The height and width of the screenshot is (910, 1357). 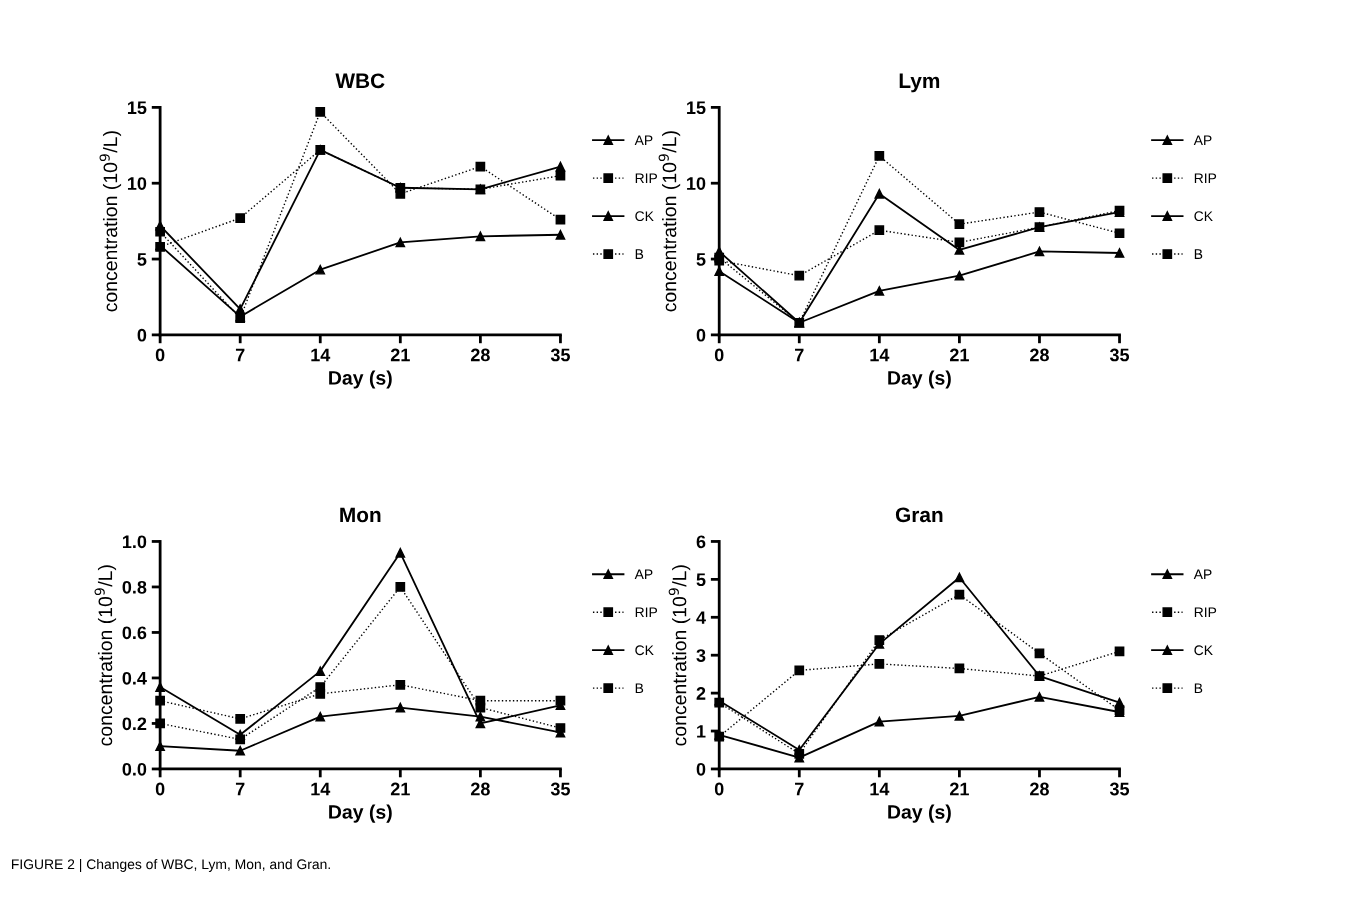 I want to click on y-tick-label: 0.6, so click(x=134, y=633).